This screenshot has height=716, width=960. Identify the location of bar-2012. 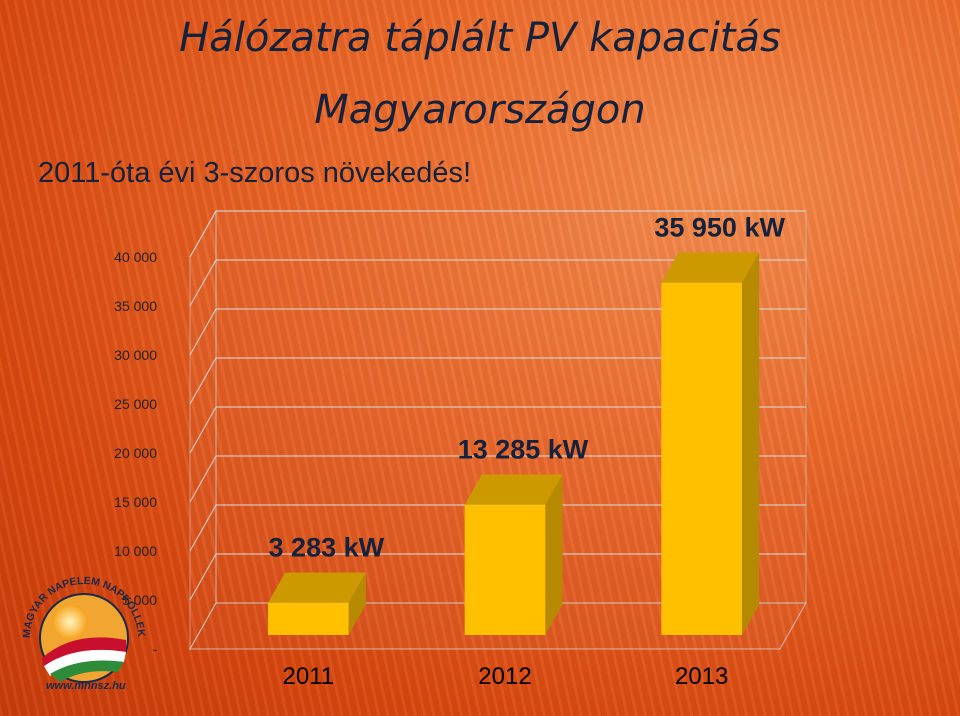
(513, 554).